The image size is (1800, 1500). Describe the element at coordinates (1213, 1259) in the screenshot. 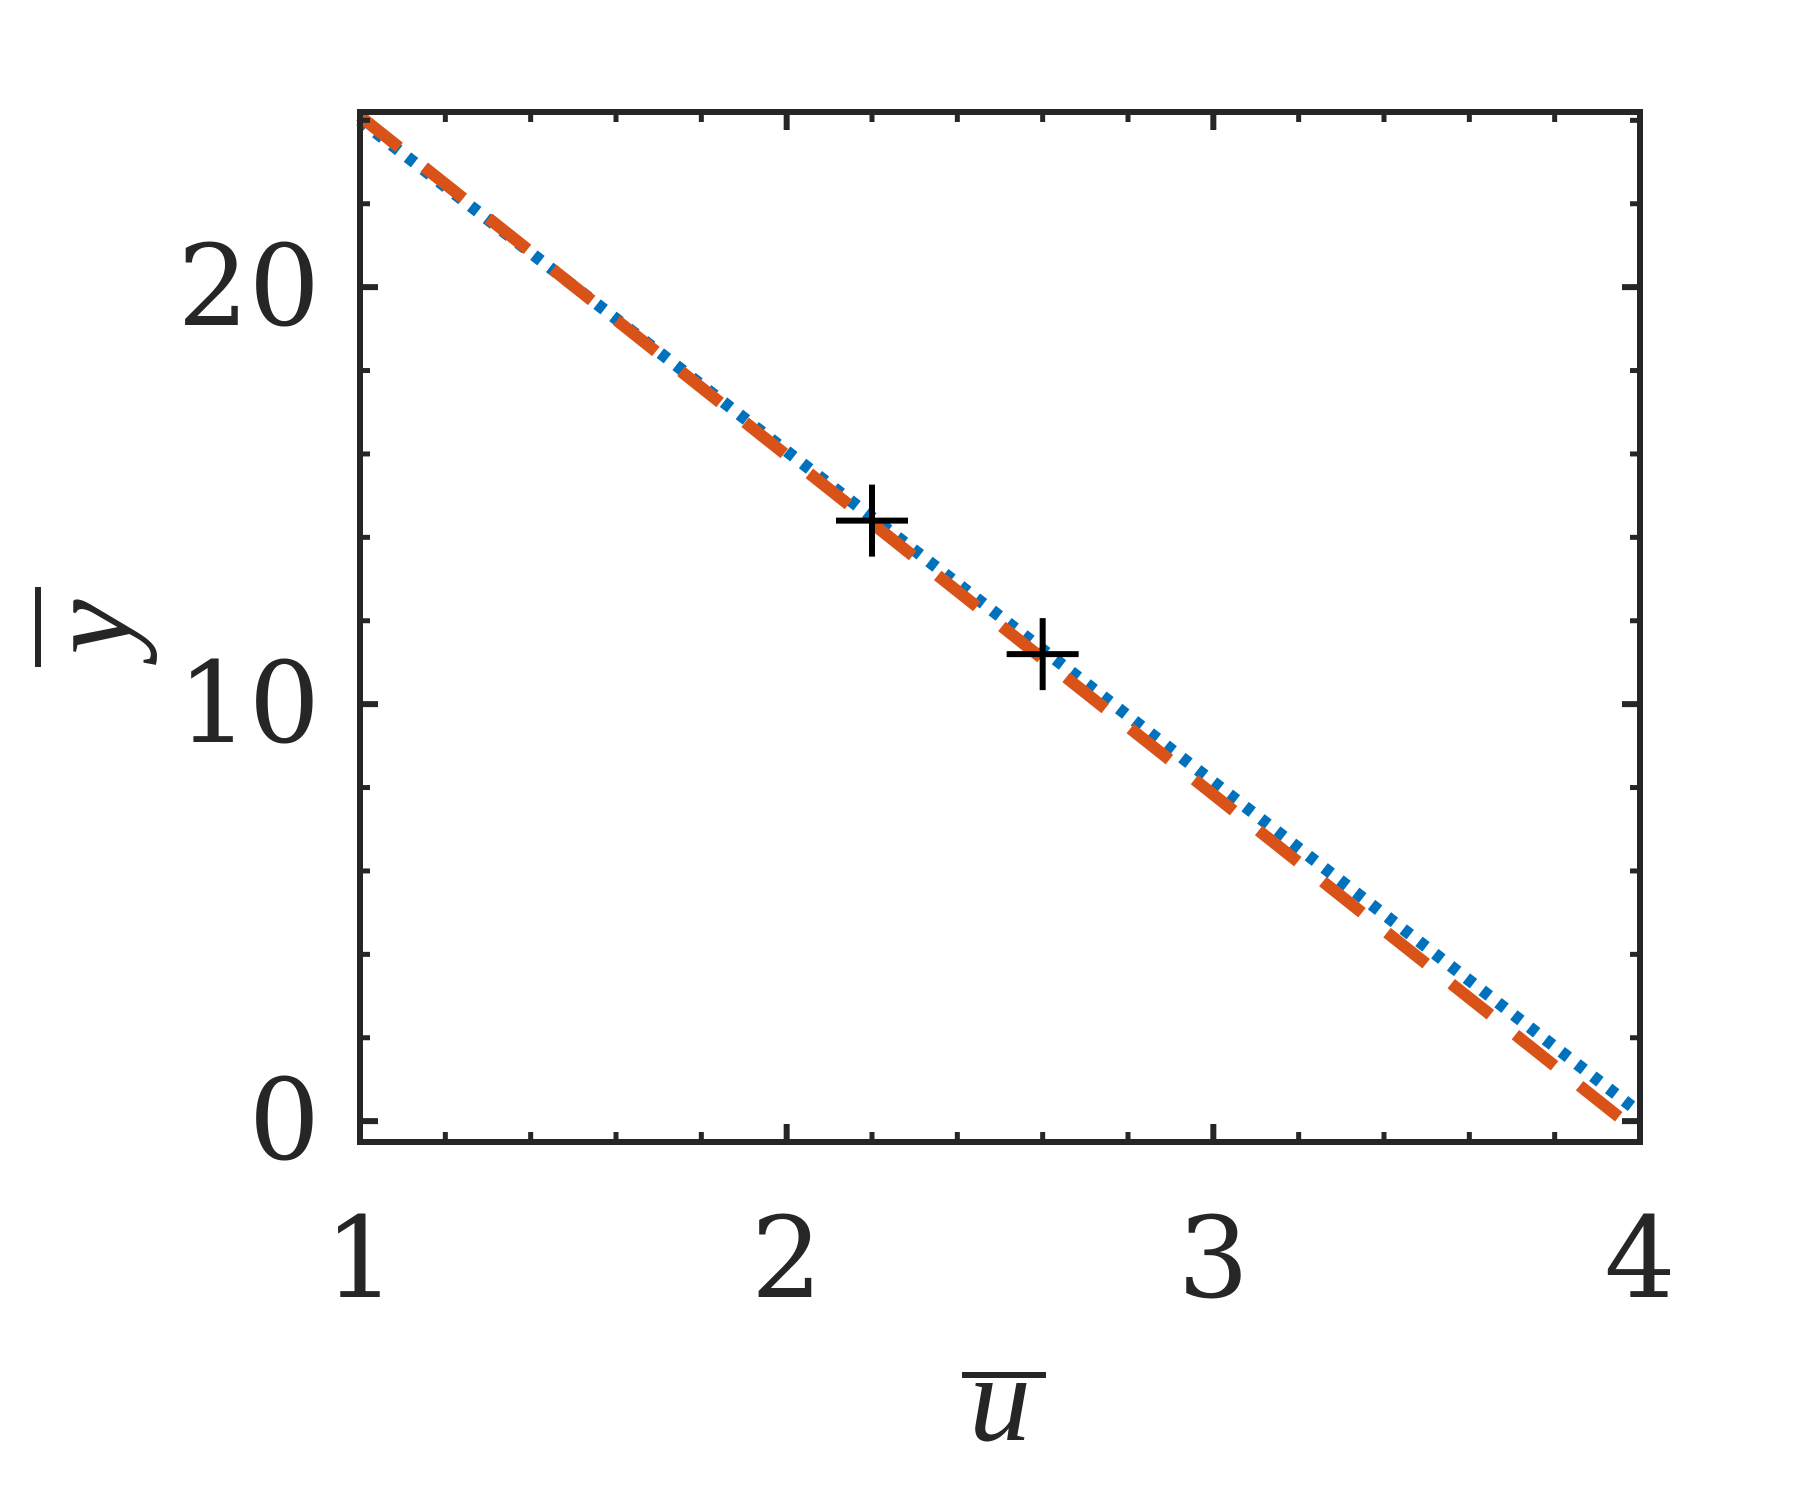

I see `x-tick-label: 3` at that location.